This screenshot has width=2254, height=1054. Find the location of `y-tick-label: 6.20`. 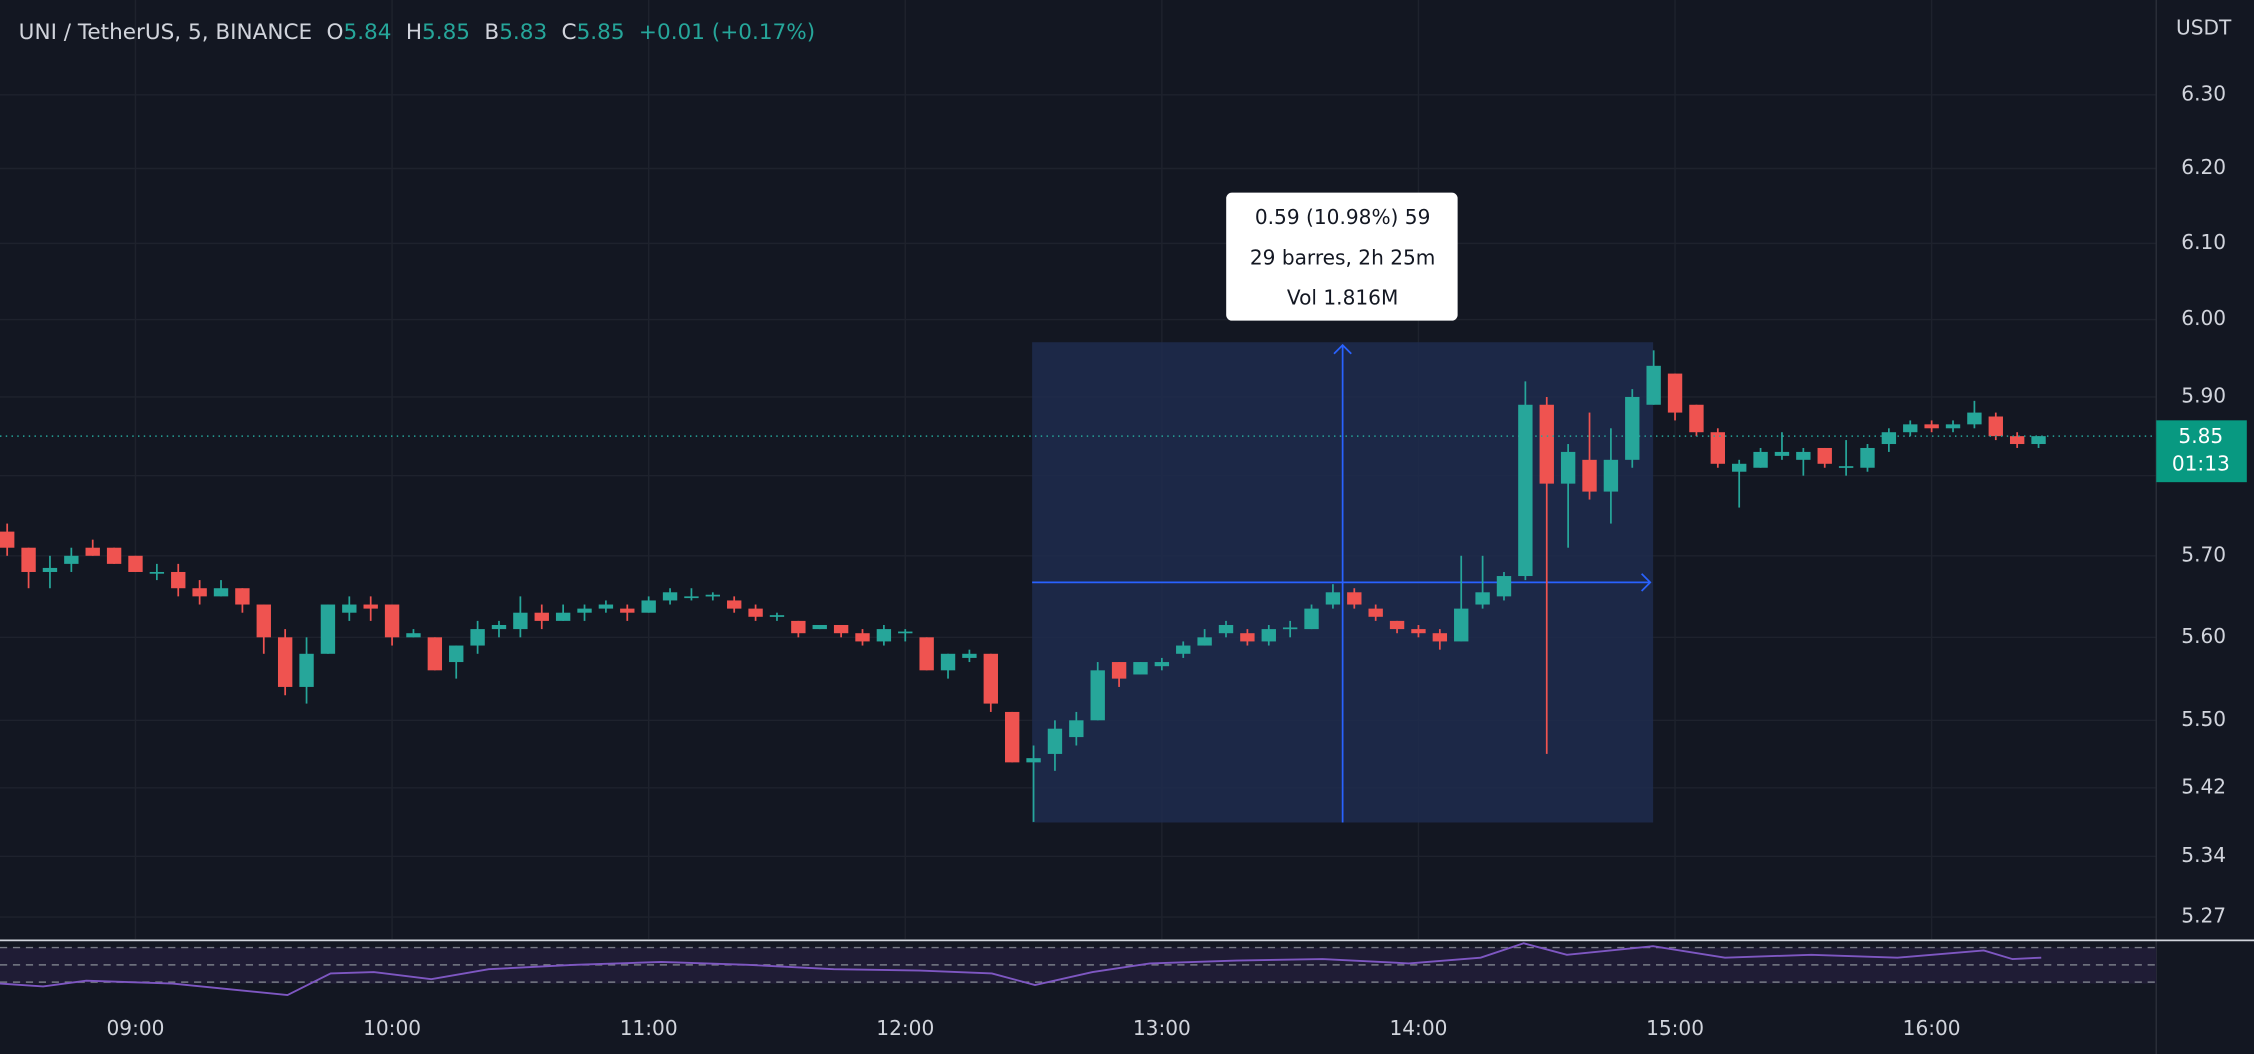

y-tick-label: 6.20 is located at coordinates (2203, 167).